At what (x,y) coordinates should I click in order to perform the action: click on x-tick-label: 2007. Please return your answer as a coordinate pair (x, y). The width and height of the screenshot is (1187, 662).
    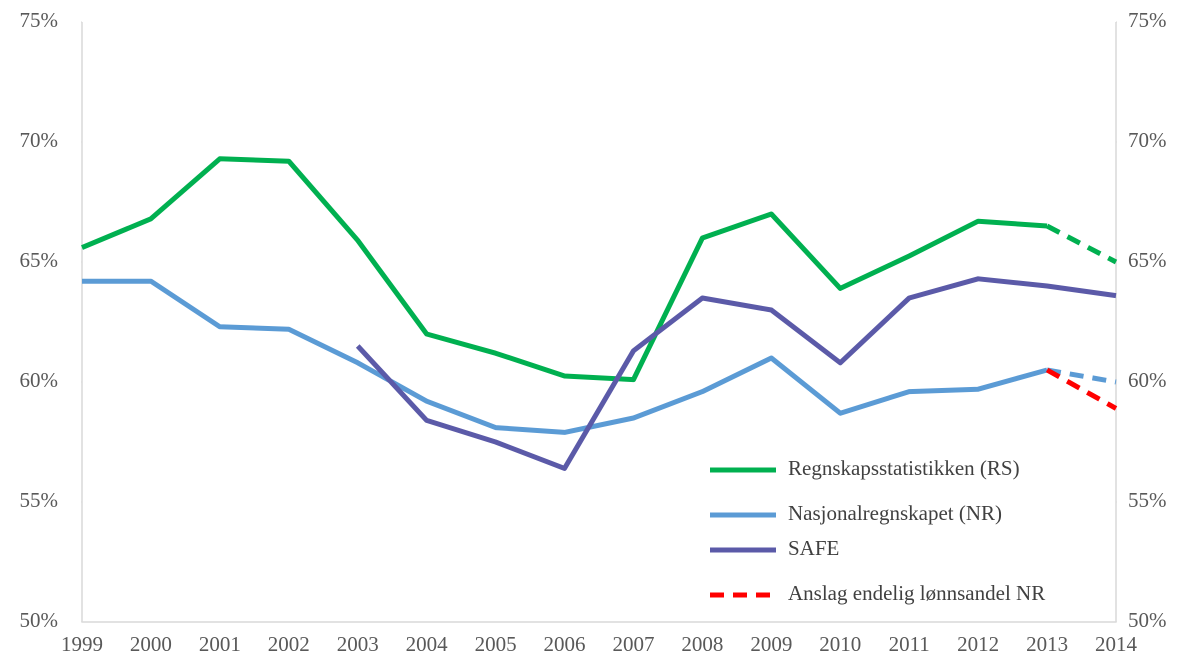
    Looking at the image, I should click on (633, 644).